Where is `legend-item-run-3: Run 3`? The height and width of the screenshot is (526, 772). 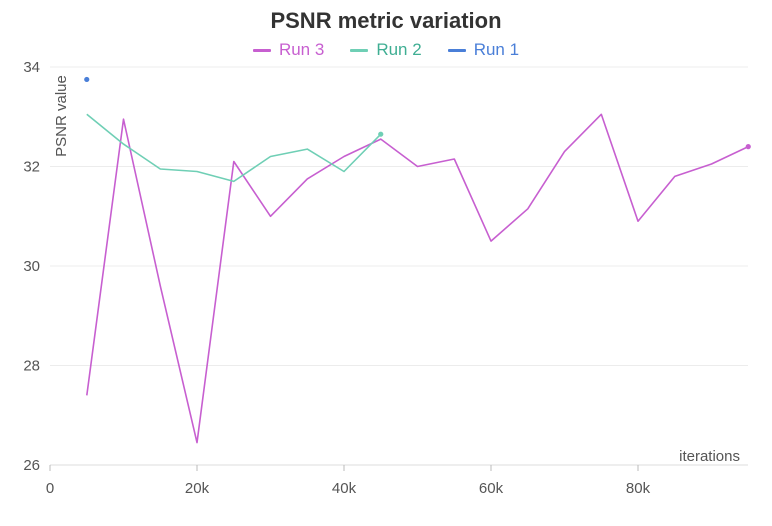 legend-item-run-3: Run 3 is located at coordinates (288, 50).